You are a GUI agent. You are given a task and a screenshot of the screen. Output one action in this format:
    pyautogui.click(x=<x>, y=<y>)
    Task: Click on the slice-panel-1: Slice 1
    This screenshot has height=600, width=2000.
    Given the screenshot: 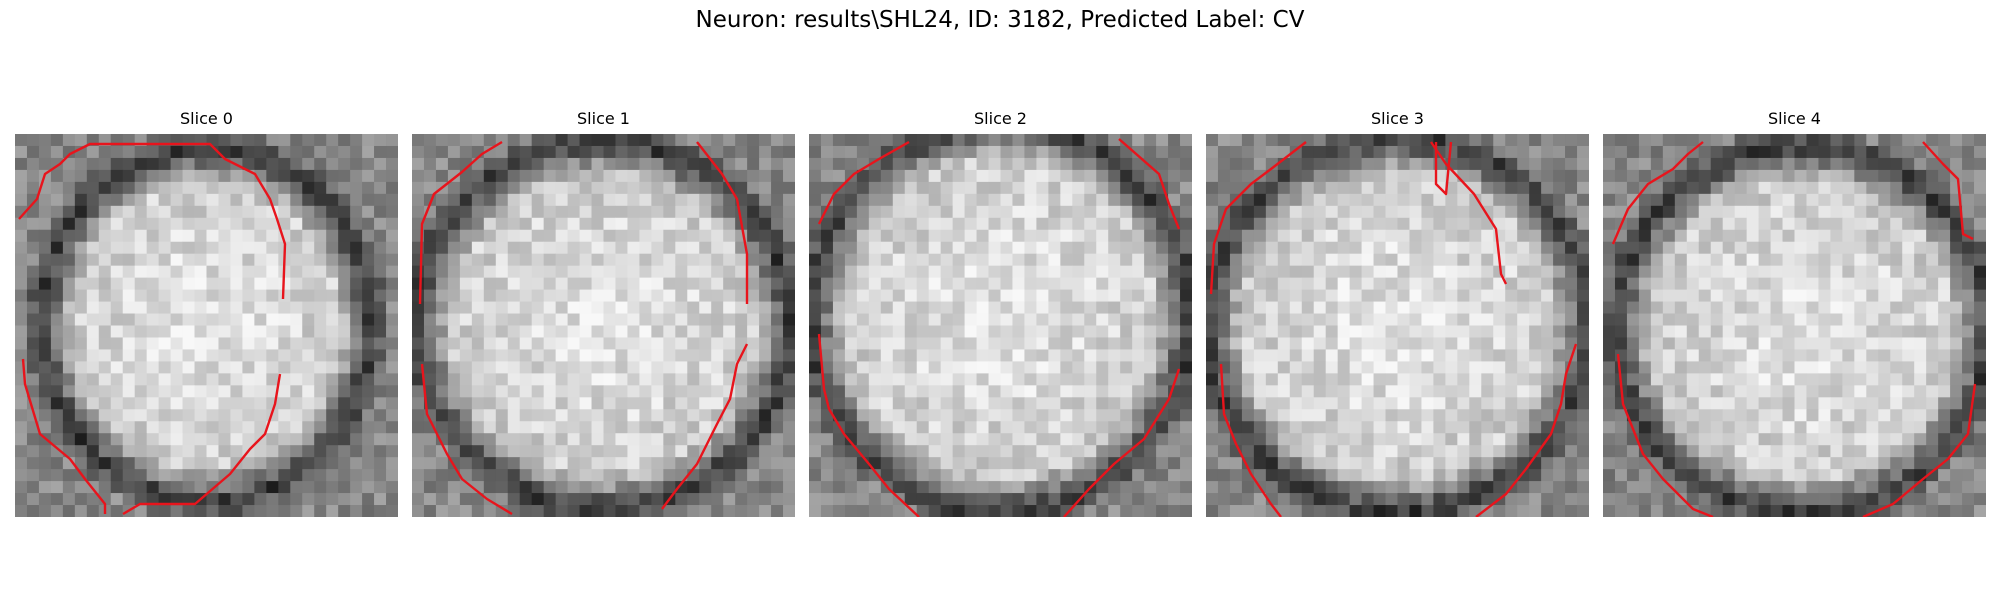 What is the action you would take?
    pyautogui.click(x=603, y=312)
    